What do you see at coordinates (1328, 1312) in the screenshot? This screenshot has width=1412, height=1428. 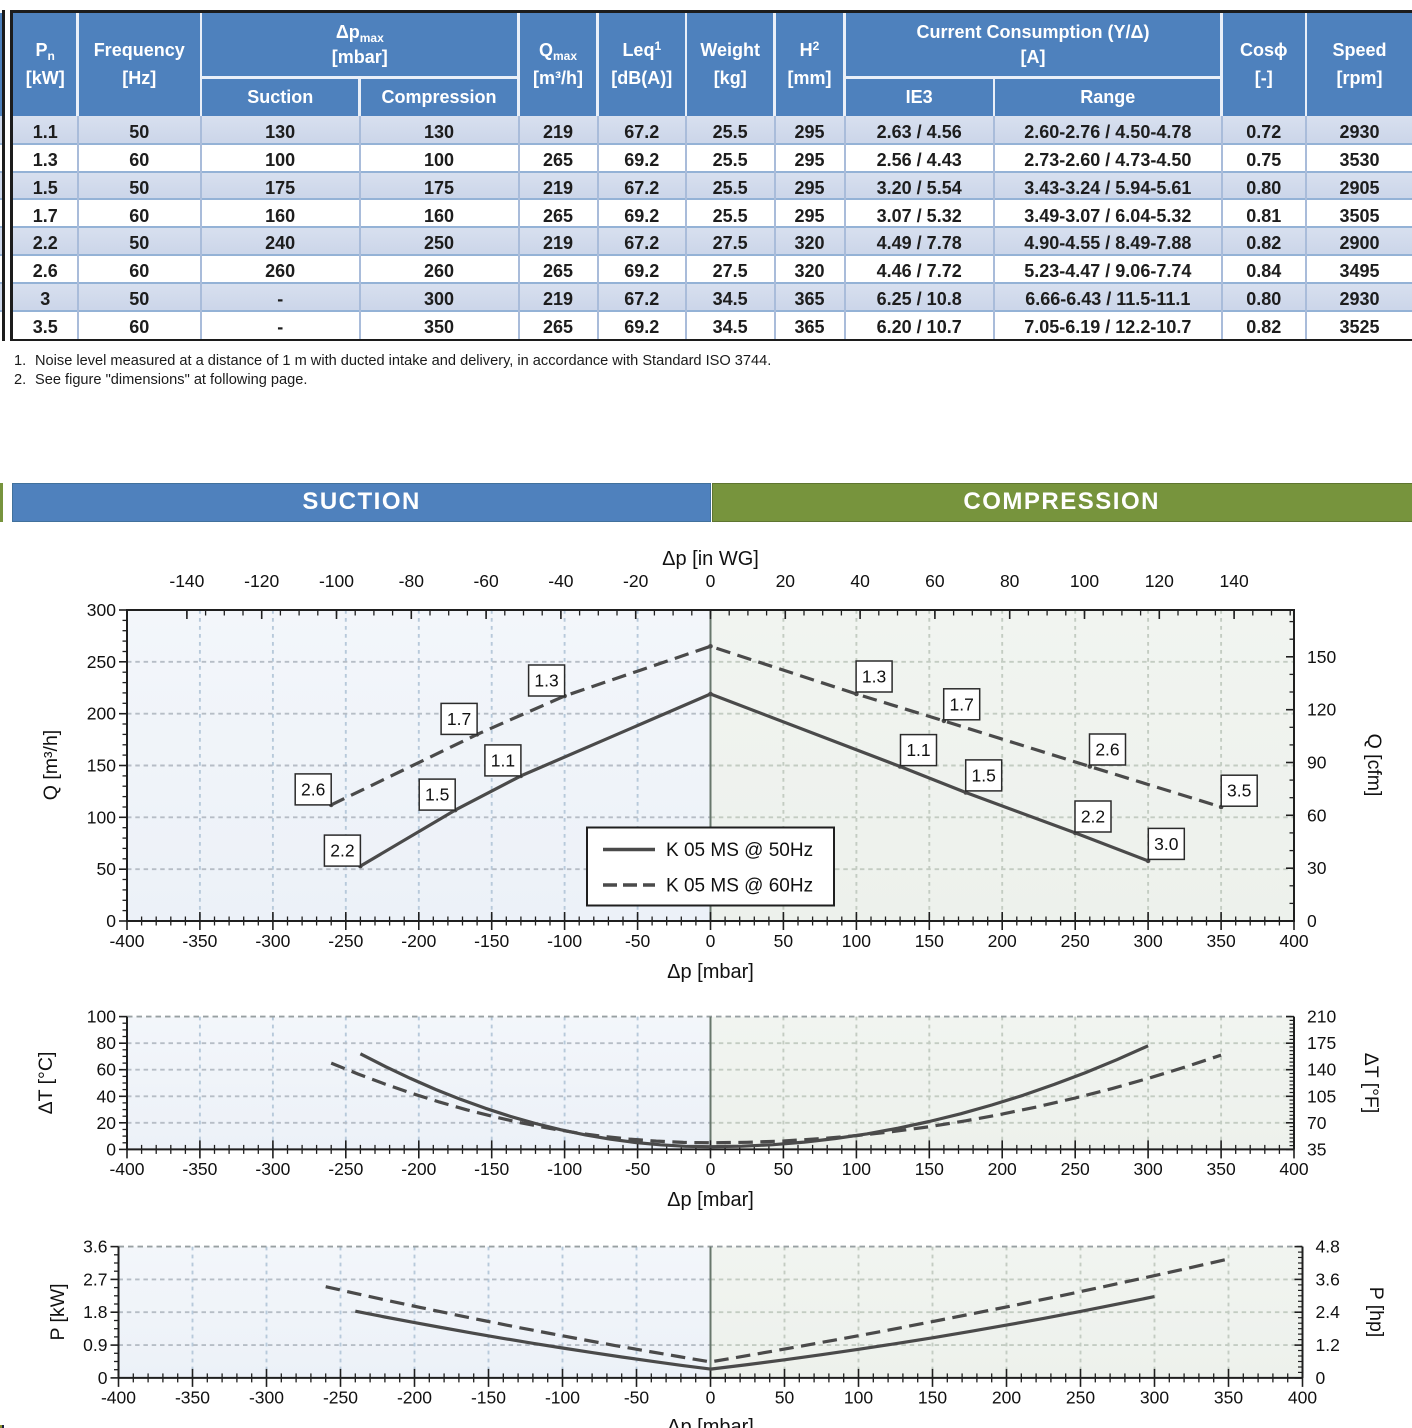 I see `svg-text: 2.4` at bounding box center [1328, 1312].